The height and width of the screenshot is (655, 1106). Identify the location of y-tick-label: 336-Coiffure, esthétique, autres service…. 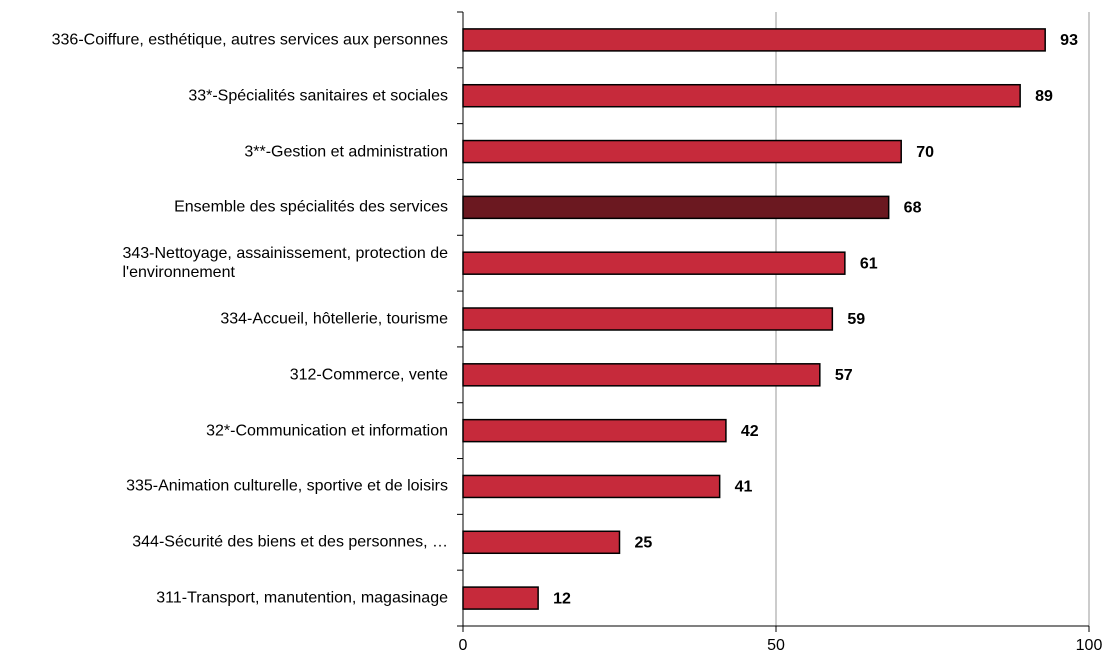
(249, 40).